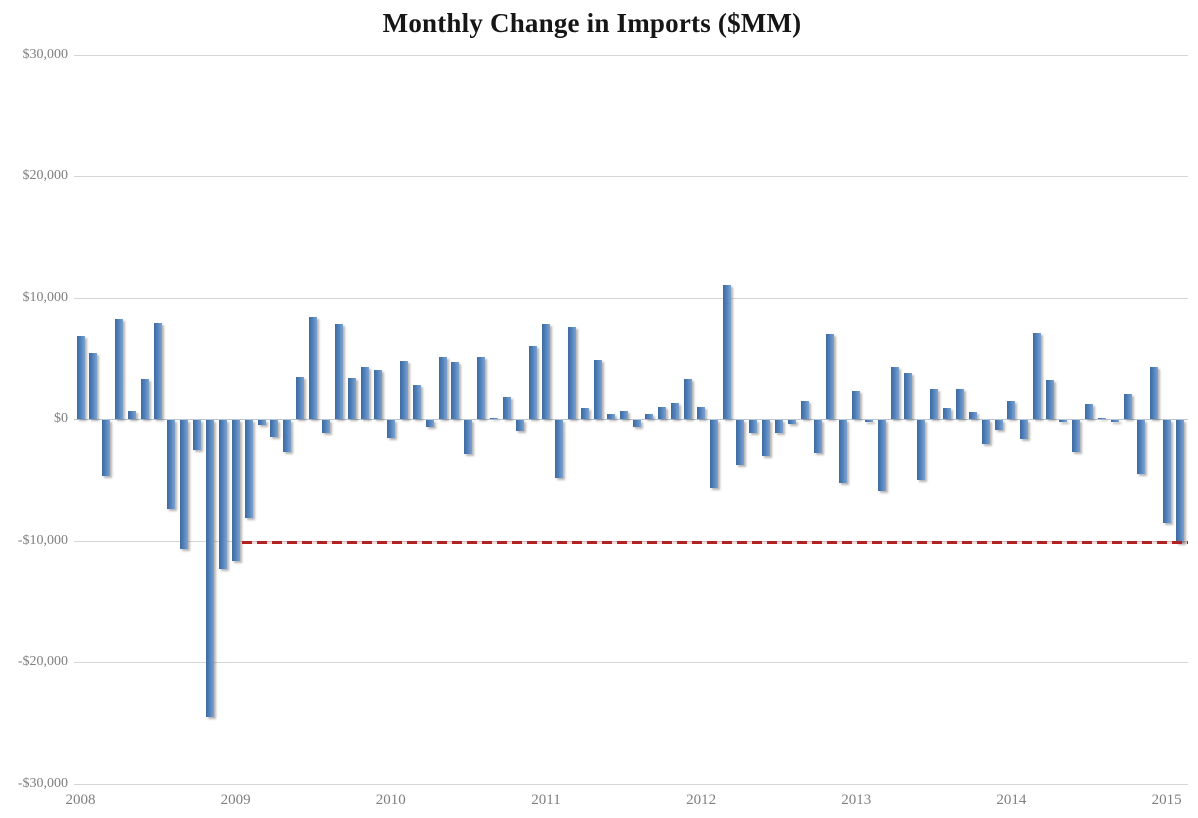  Describe the element at coordinates (42, 783) in the screenshot. I see `y-tick-label: -$30,000` at that location.